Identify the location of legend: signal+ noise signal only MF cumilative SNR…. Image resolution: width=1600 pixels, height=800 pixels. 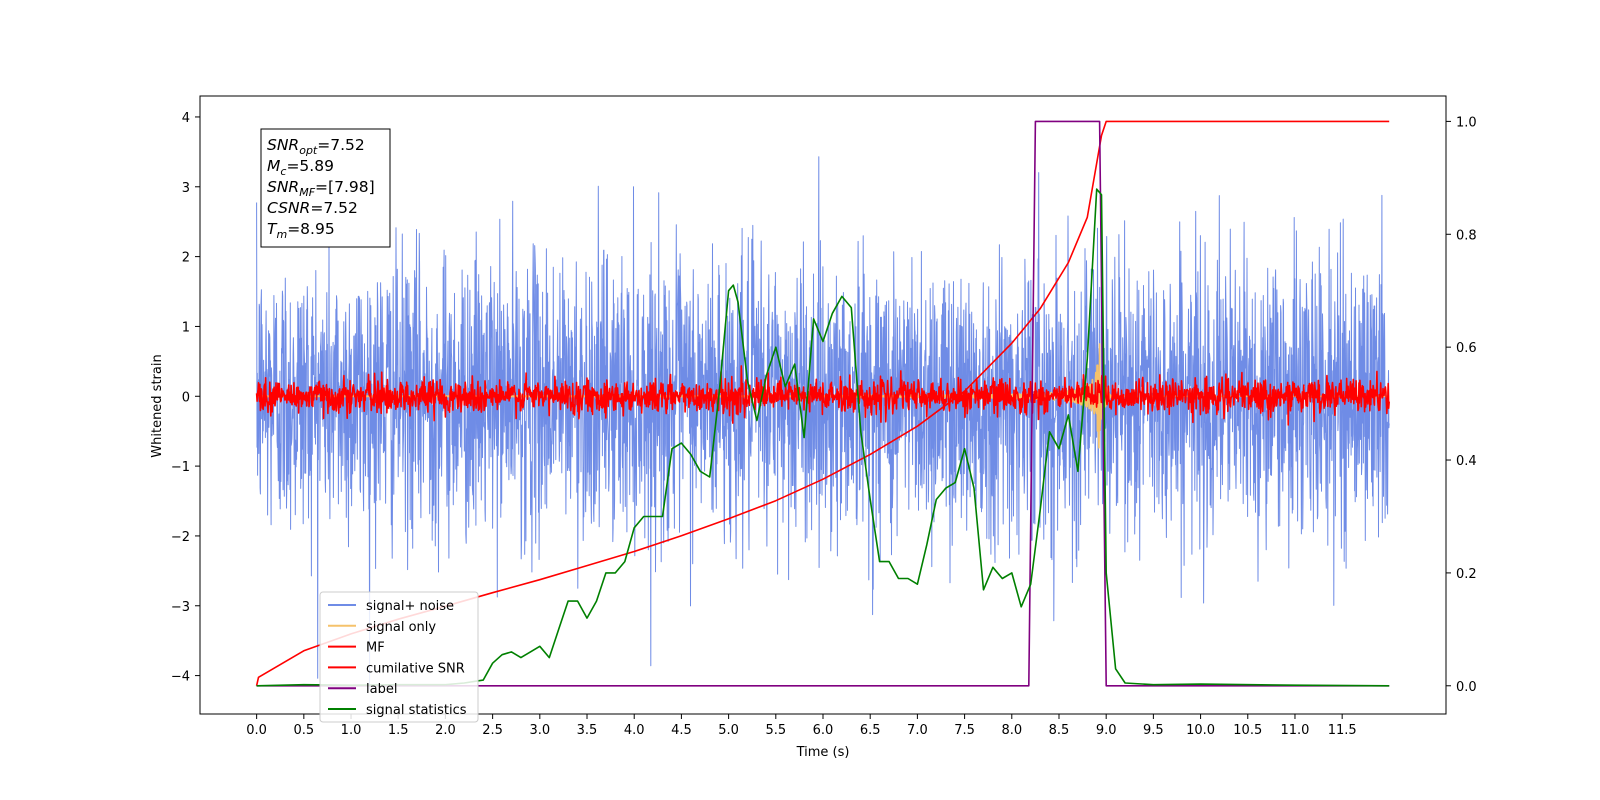
(399, 657).